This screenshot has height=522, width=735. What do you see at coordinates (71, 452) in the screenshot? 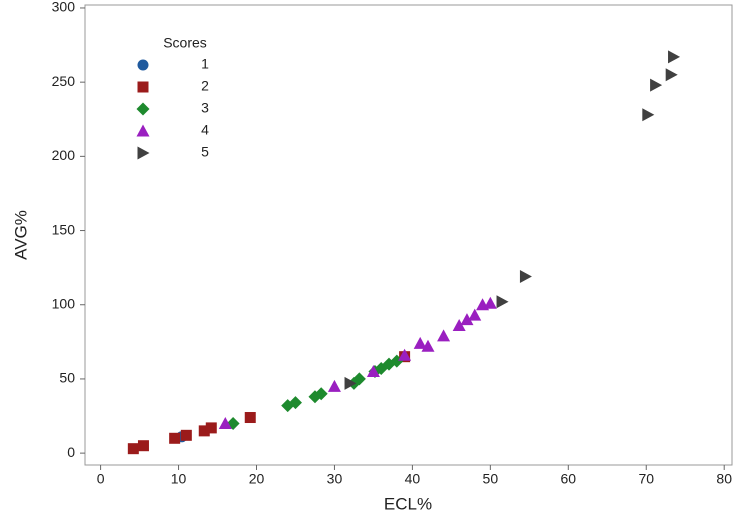
I see `y-tick-label: 0` at bounding box center [71, 452].